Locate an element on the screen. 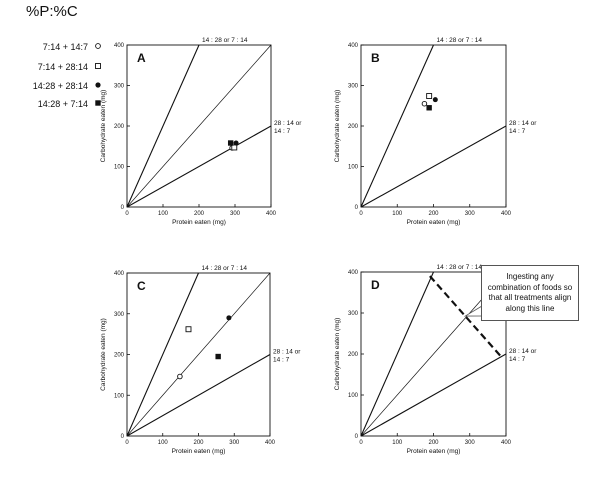  legend-marker-open-circle is located at coordinates (98, 46).